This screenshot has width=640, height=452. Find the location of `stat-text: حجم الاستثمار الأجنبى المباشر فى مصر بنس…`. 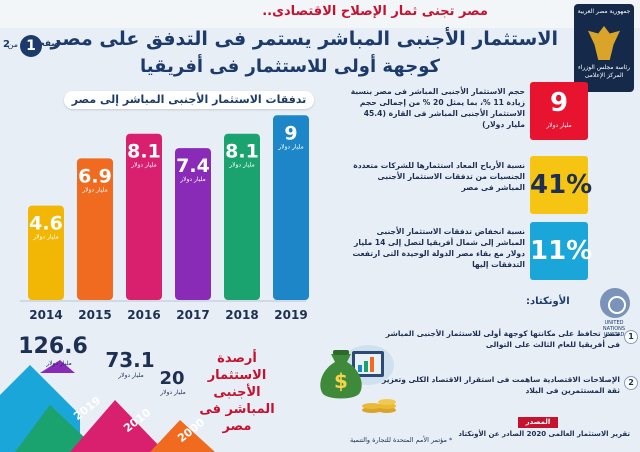

stat-text: حجم الاستثمار الأجنبى المباشر فى مصر بنس… is located at coordinates (437, 108).